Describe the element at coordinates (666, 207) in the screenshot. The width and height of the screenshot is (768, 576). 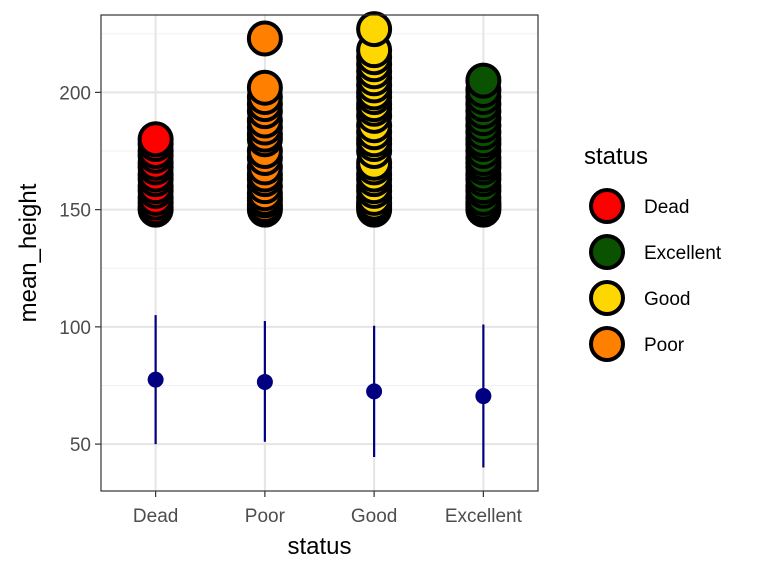
I see `legend-label-dead: Dead` at that location.